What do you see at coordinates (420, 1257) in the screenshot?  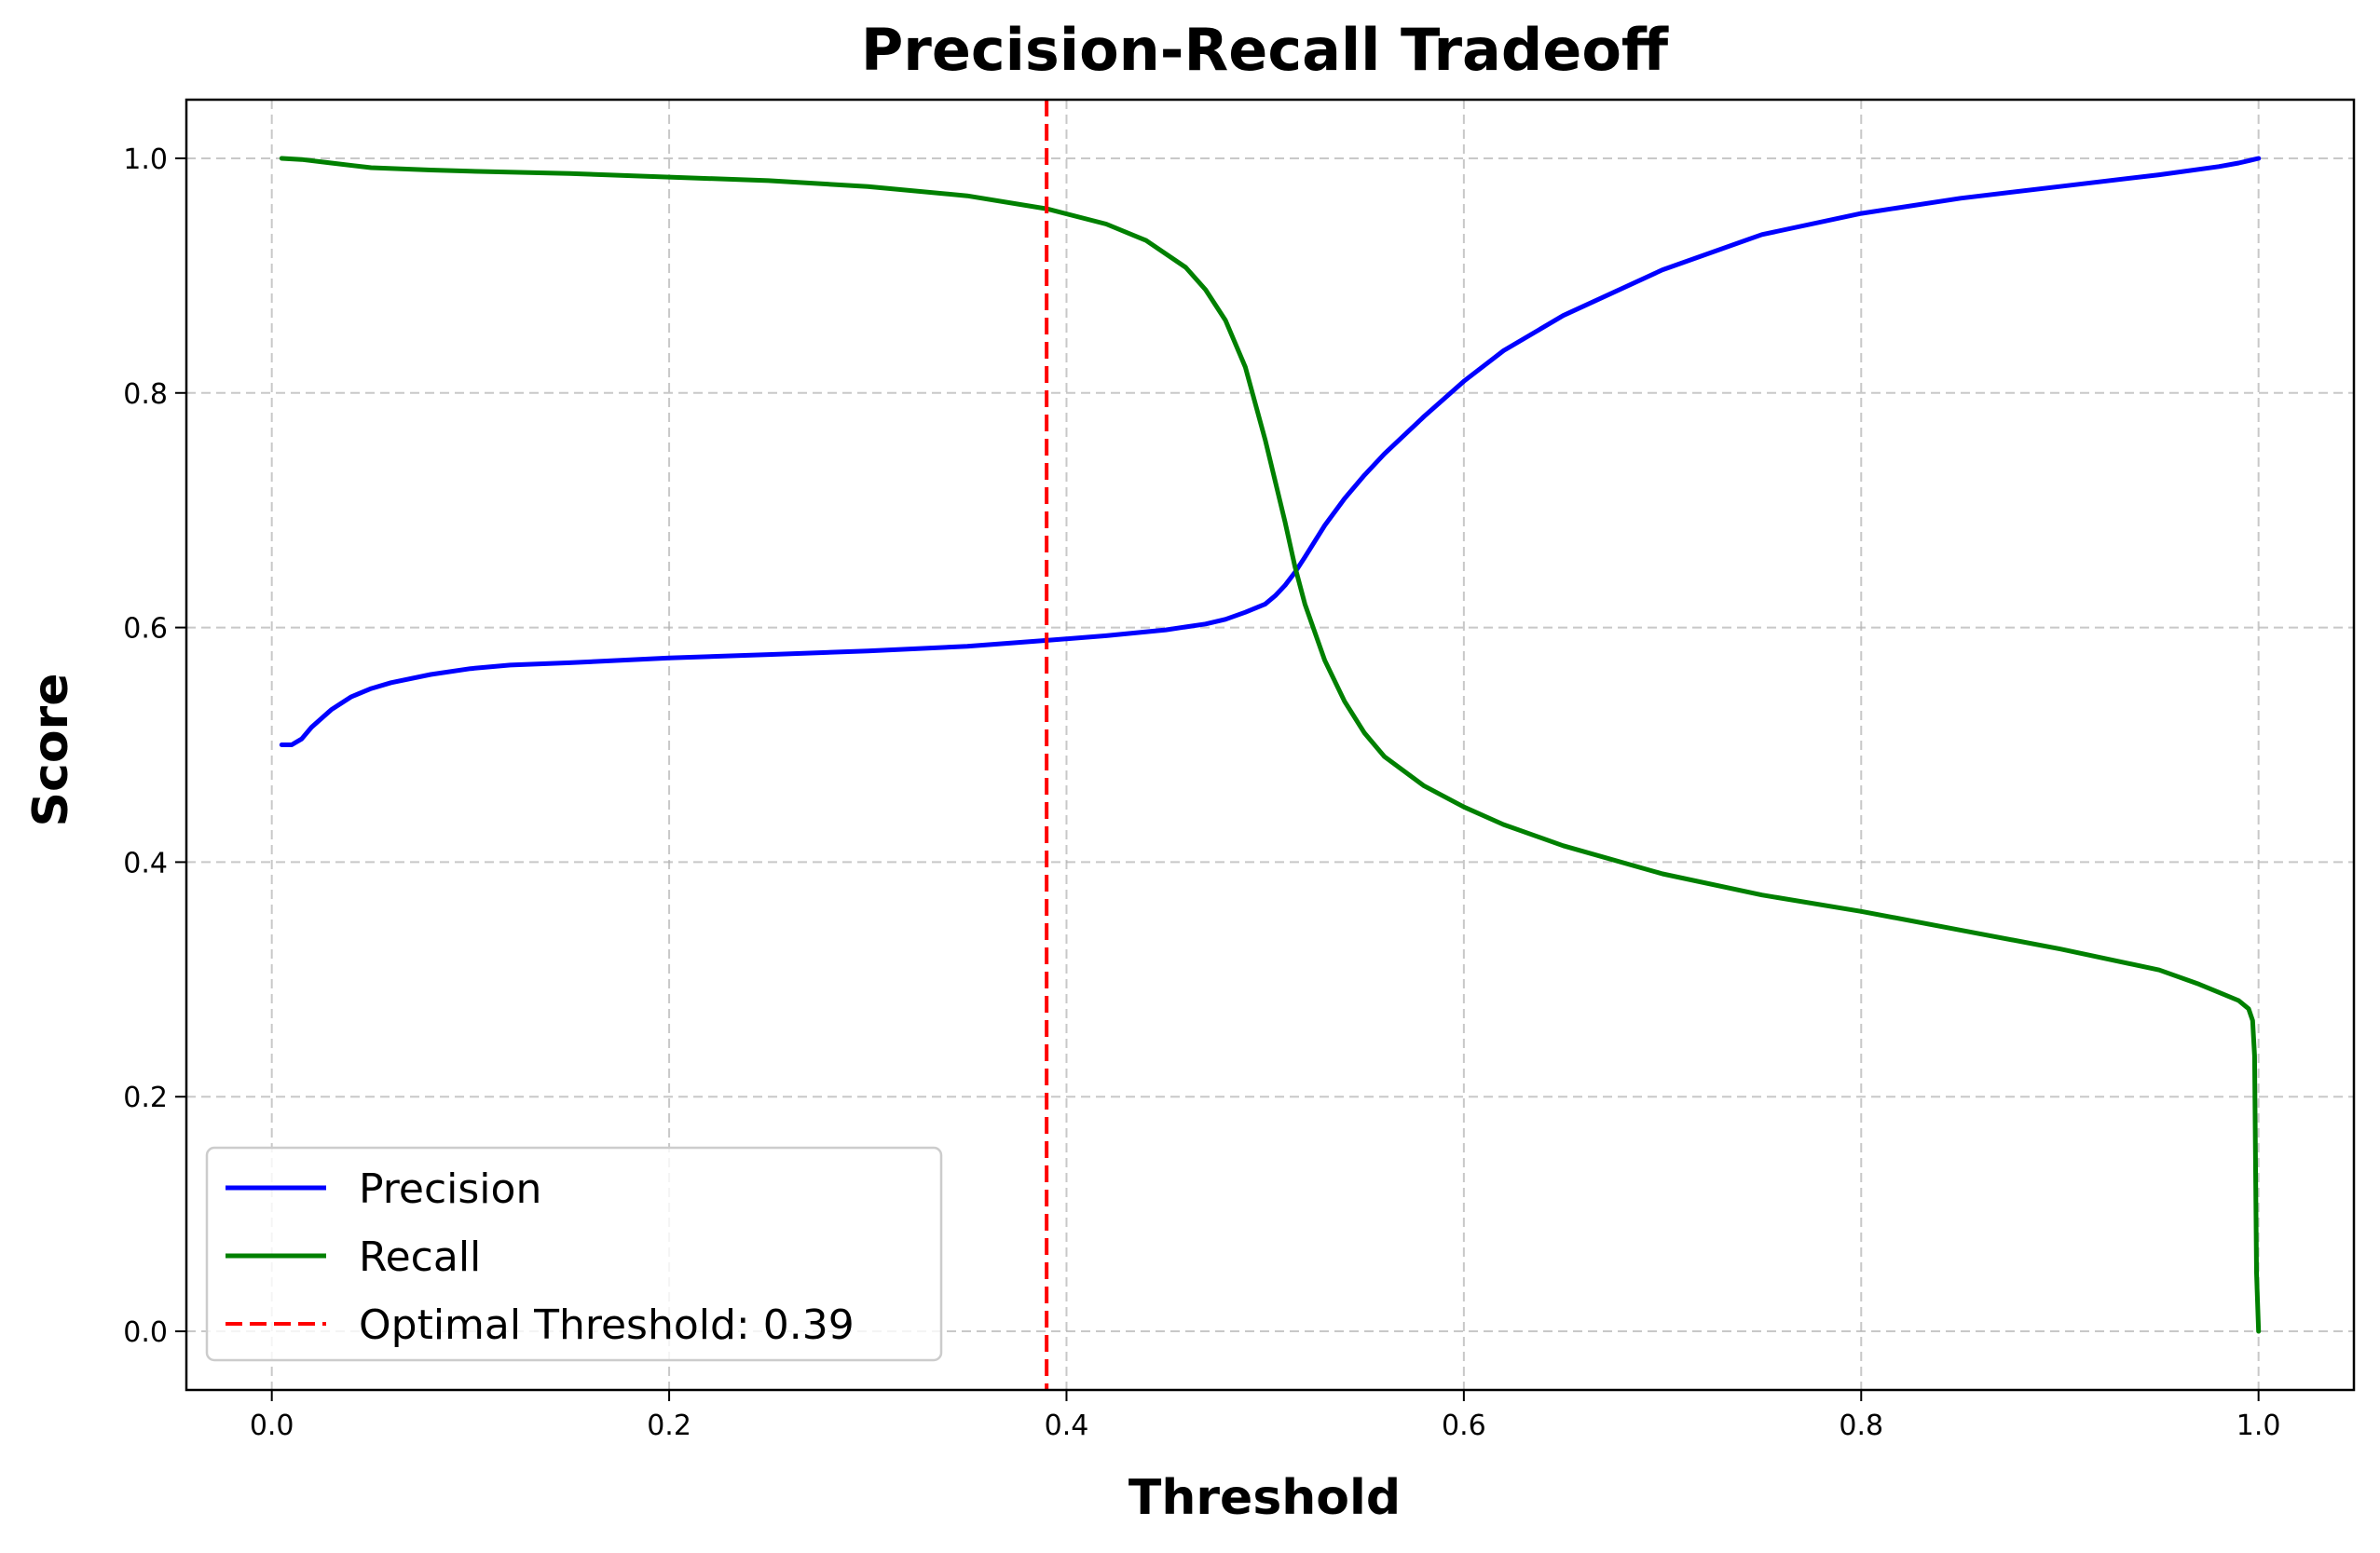 I see `legend-label-recall: Recall` at bounding box center [420, 1257].